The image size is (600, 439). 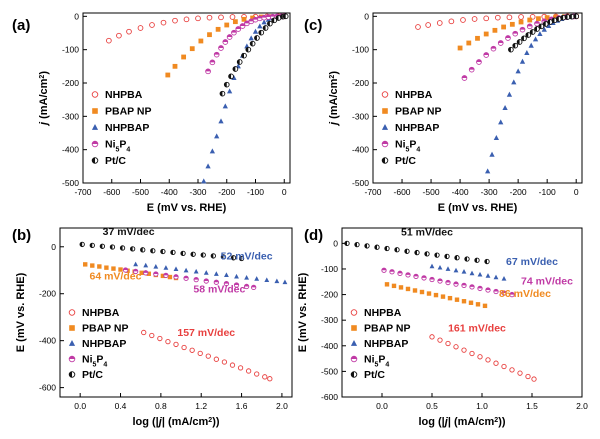 What do you see at coordinates (482, 406) in the screenshot?
I see `x-tick-label: 1.0` at bounding box center [482, 406].